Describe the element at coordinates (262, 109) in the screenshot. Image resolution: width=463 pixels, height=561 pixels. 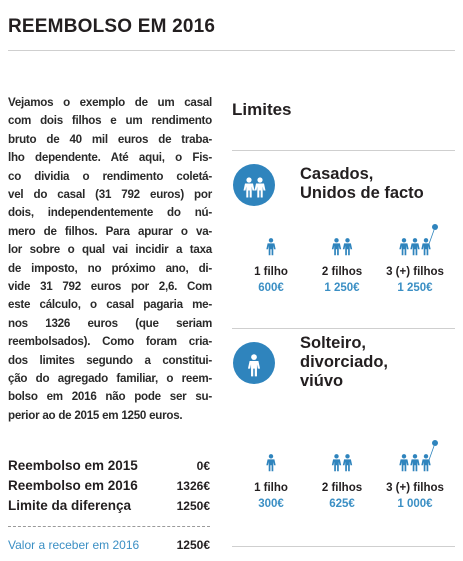
I see `limits-title: Limites` at that location.